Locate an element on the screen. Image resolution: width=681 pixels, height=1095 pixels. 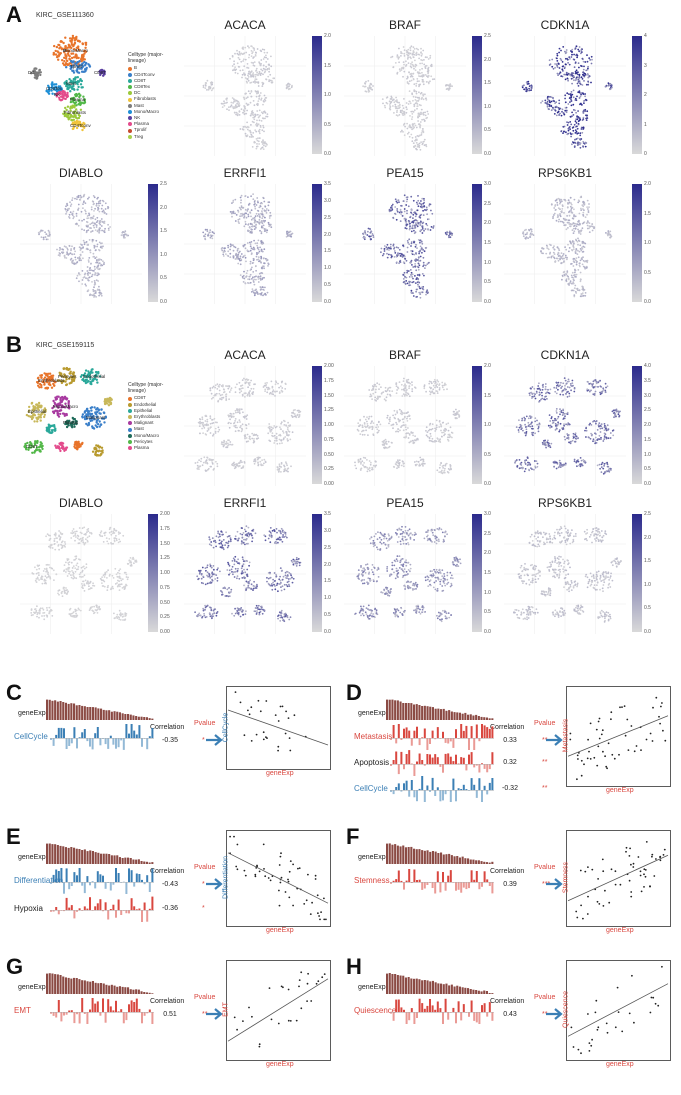
legend-label: Plasma is located at coordinates (142, 124).